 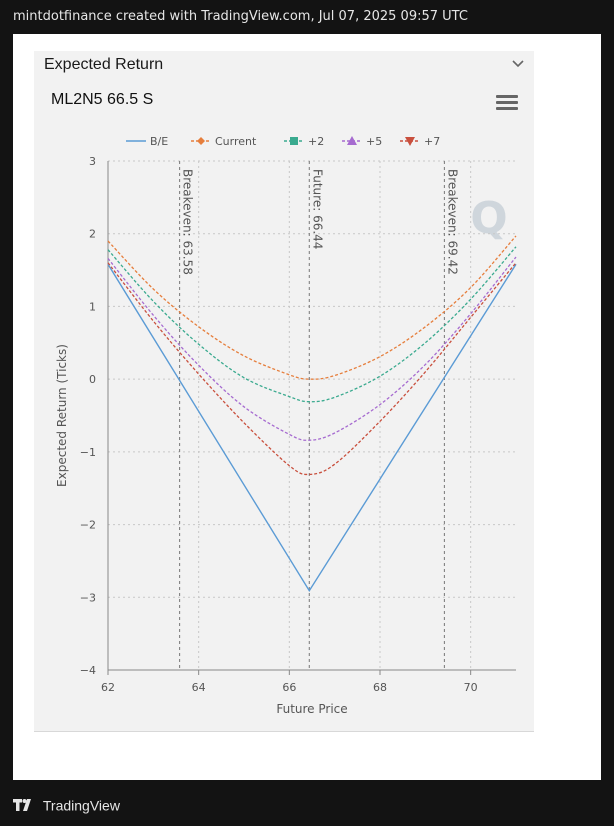 I want to click on legend-label: B/E, so click(x=159, y=141).